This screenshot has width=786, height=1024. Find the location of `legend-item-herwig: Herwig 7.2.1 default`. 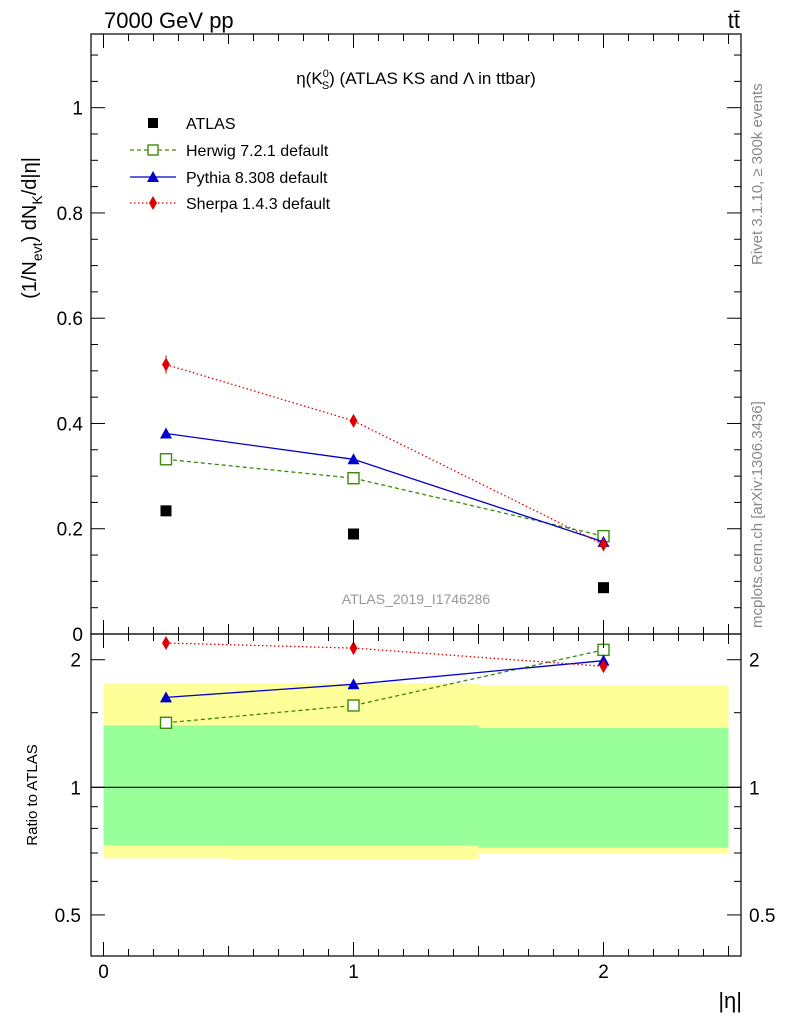

legend-item-herwig: Herwig 7.2.1 default is located at coordinates (229, 151).